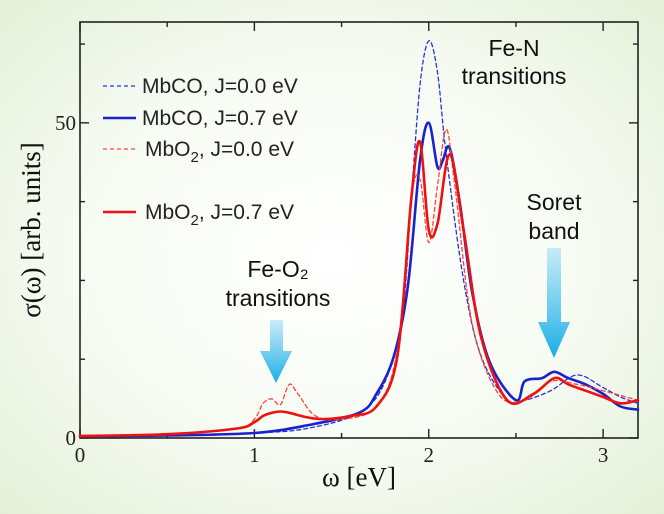  What do you see at coordinates (603, 455) in the screenshot?
I see `x-tick-label: 3` at bounding box center [603, 455].